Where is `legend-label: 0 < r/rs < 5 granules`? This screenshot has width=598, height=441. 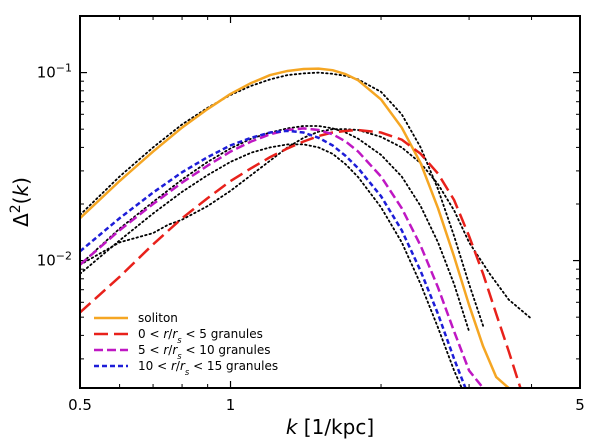
legend-label: 0 < r/rs < 5 granules is located at coordinates (200, 336).